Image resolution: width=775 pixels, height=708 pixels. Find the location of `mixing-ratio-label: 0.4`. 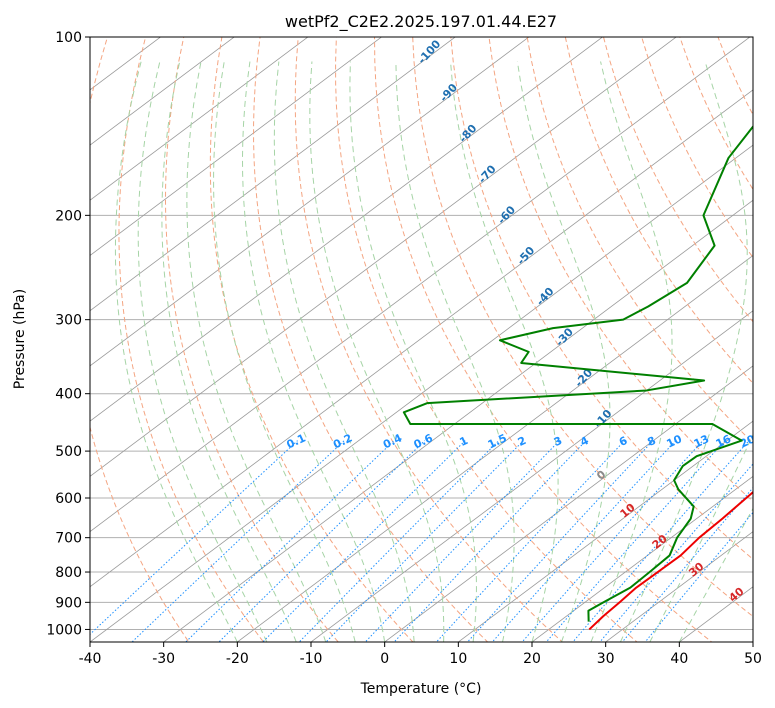

mixing-ratio-label: 0.4 is located at coordinates (392, 441).